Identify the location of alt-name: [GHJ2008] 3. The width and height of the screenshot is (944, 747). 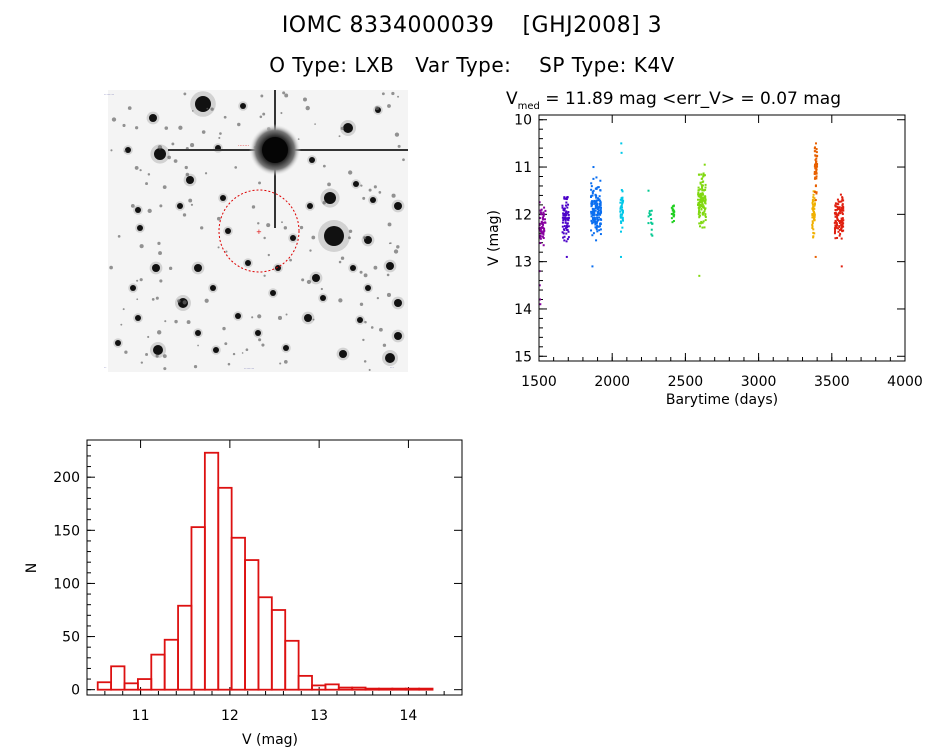
(592, 25).